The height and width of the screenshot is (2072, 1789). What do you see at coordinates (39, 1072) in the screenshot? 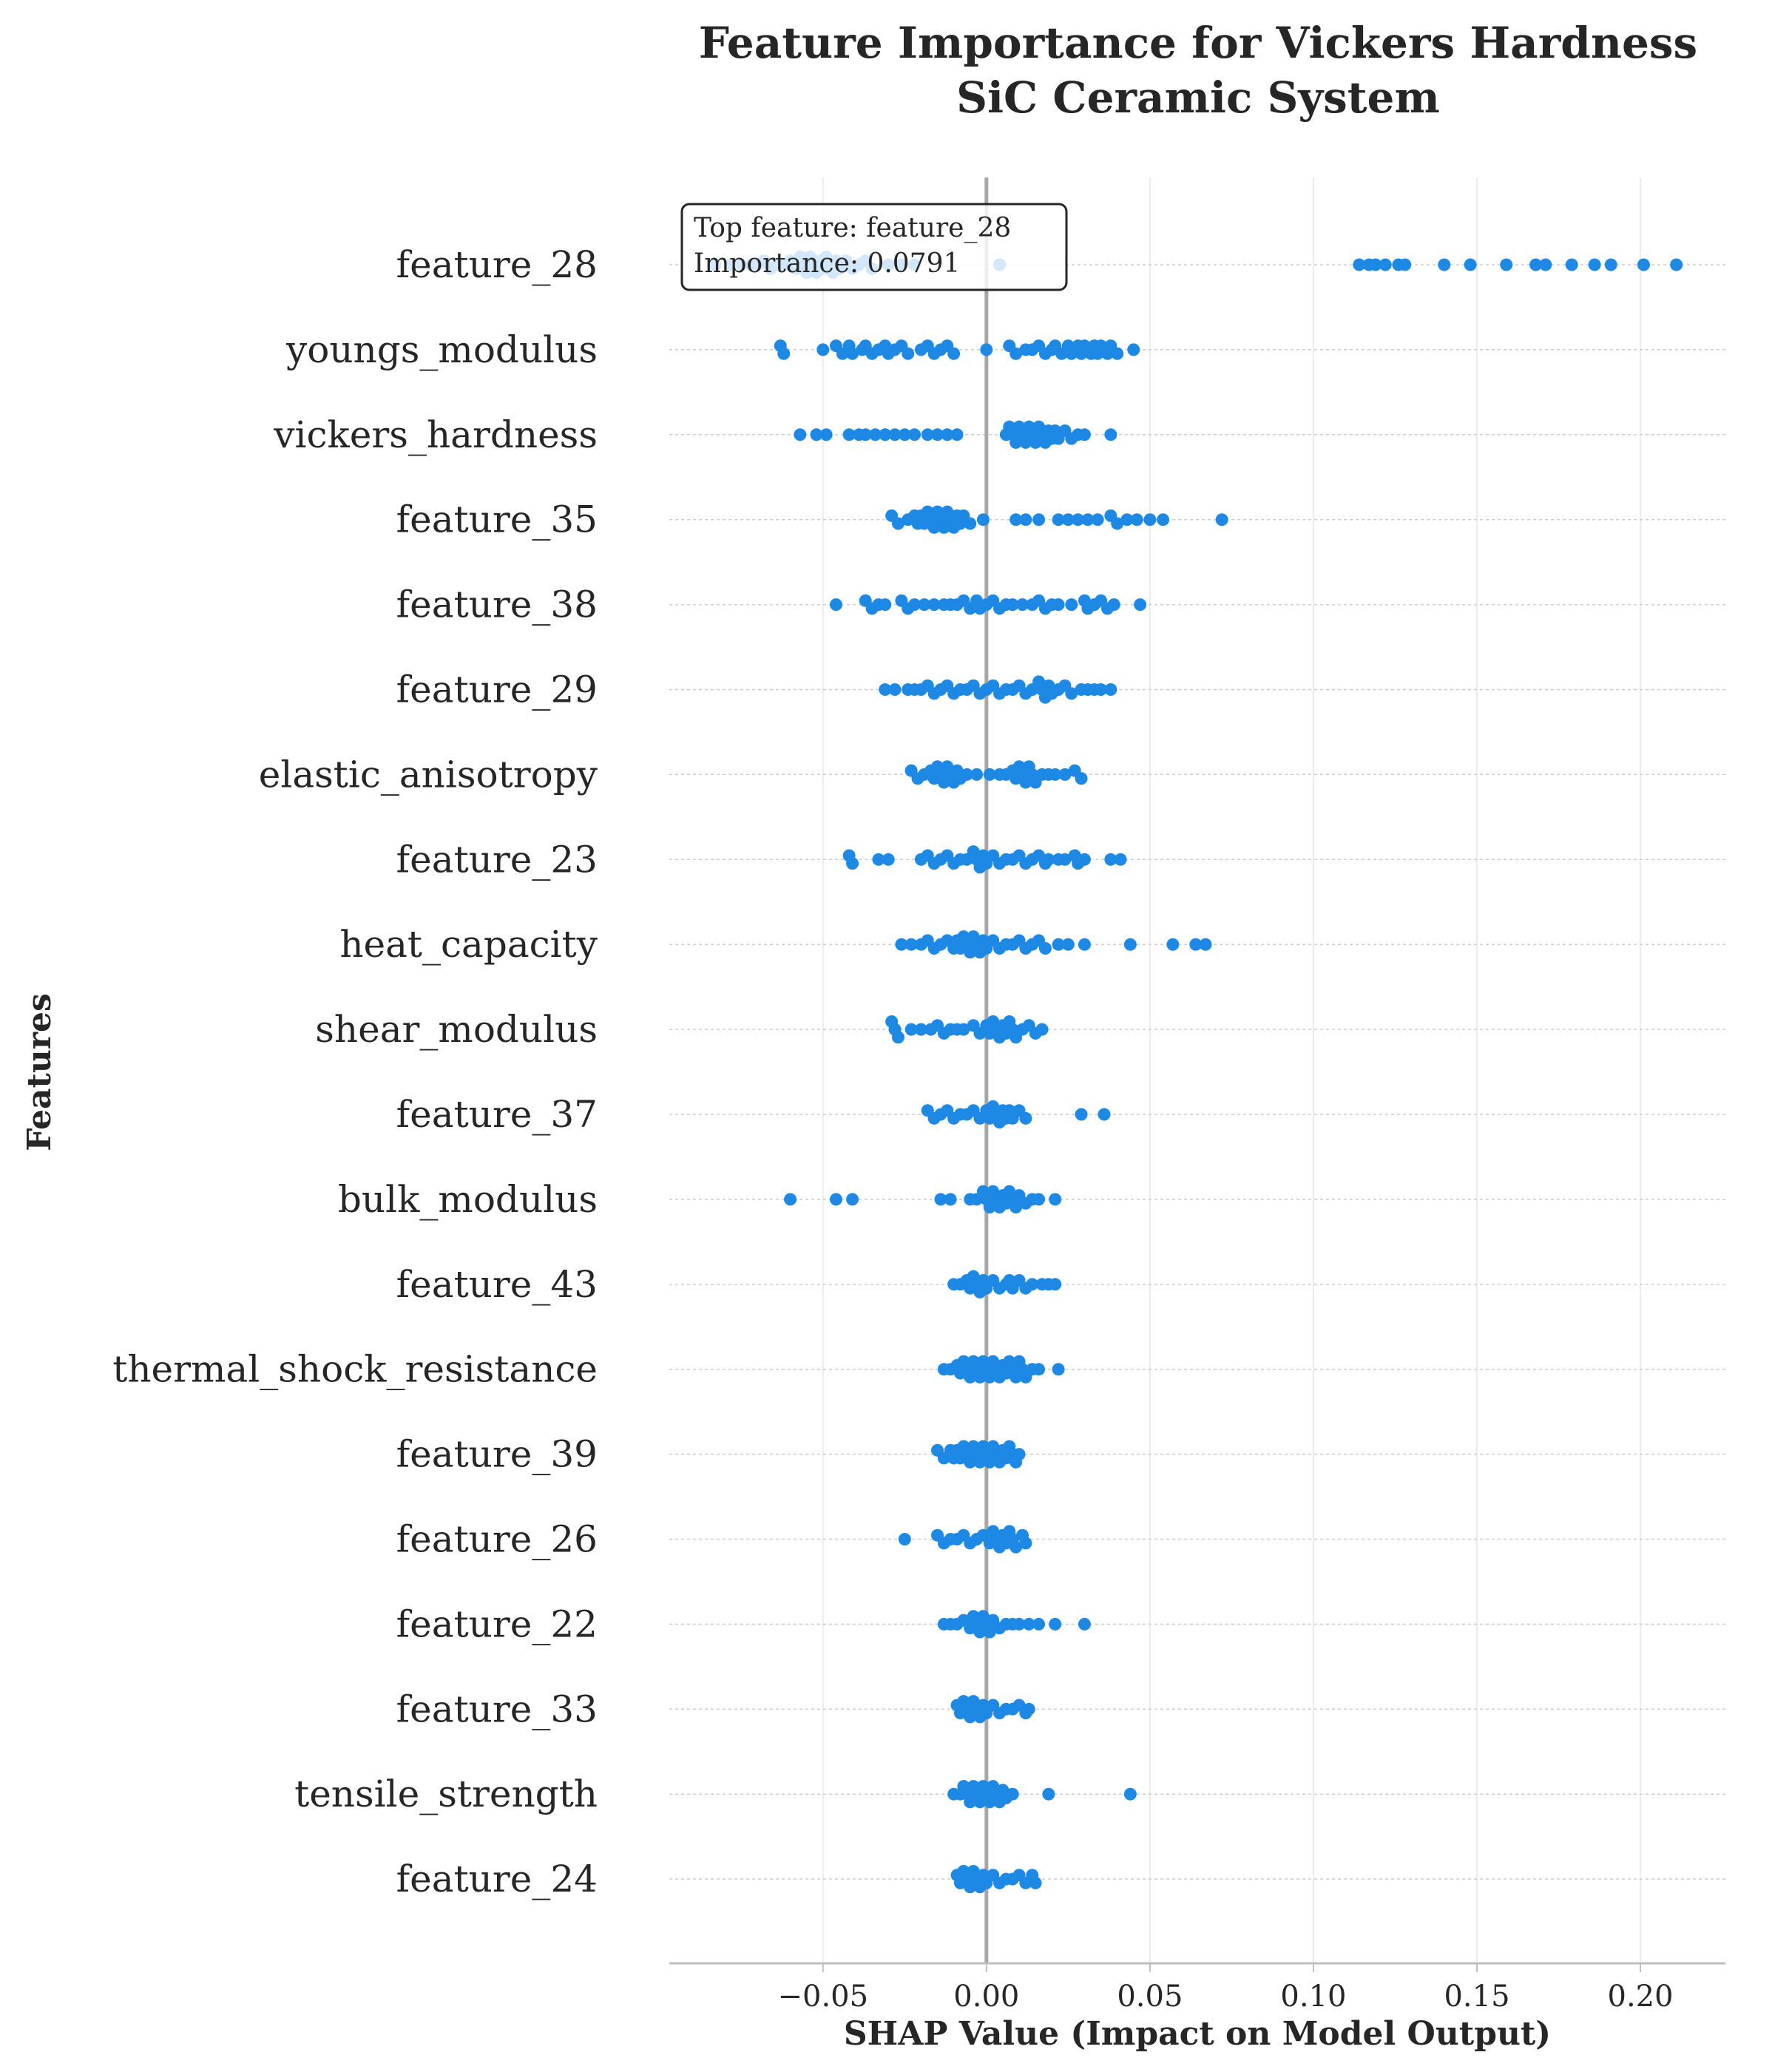
I see `y-axis-label: Features` at bounding box center [39, 1072].